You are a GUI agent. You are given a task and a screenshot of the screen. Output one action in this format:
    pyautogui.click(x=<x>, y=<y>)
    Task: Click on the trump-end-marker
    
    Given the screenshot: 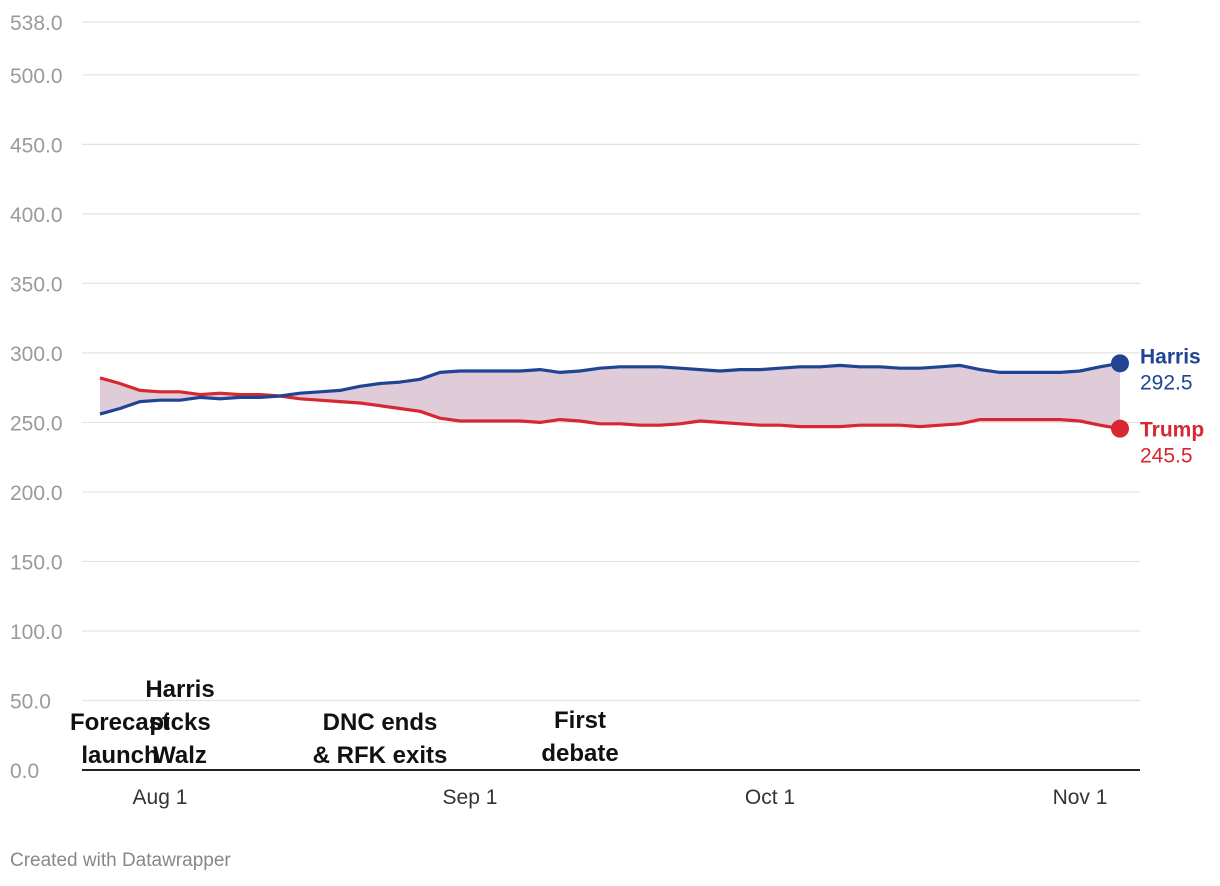 What is the action you would take?
    pyautogui.click(x=1120, y=428)
    